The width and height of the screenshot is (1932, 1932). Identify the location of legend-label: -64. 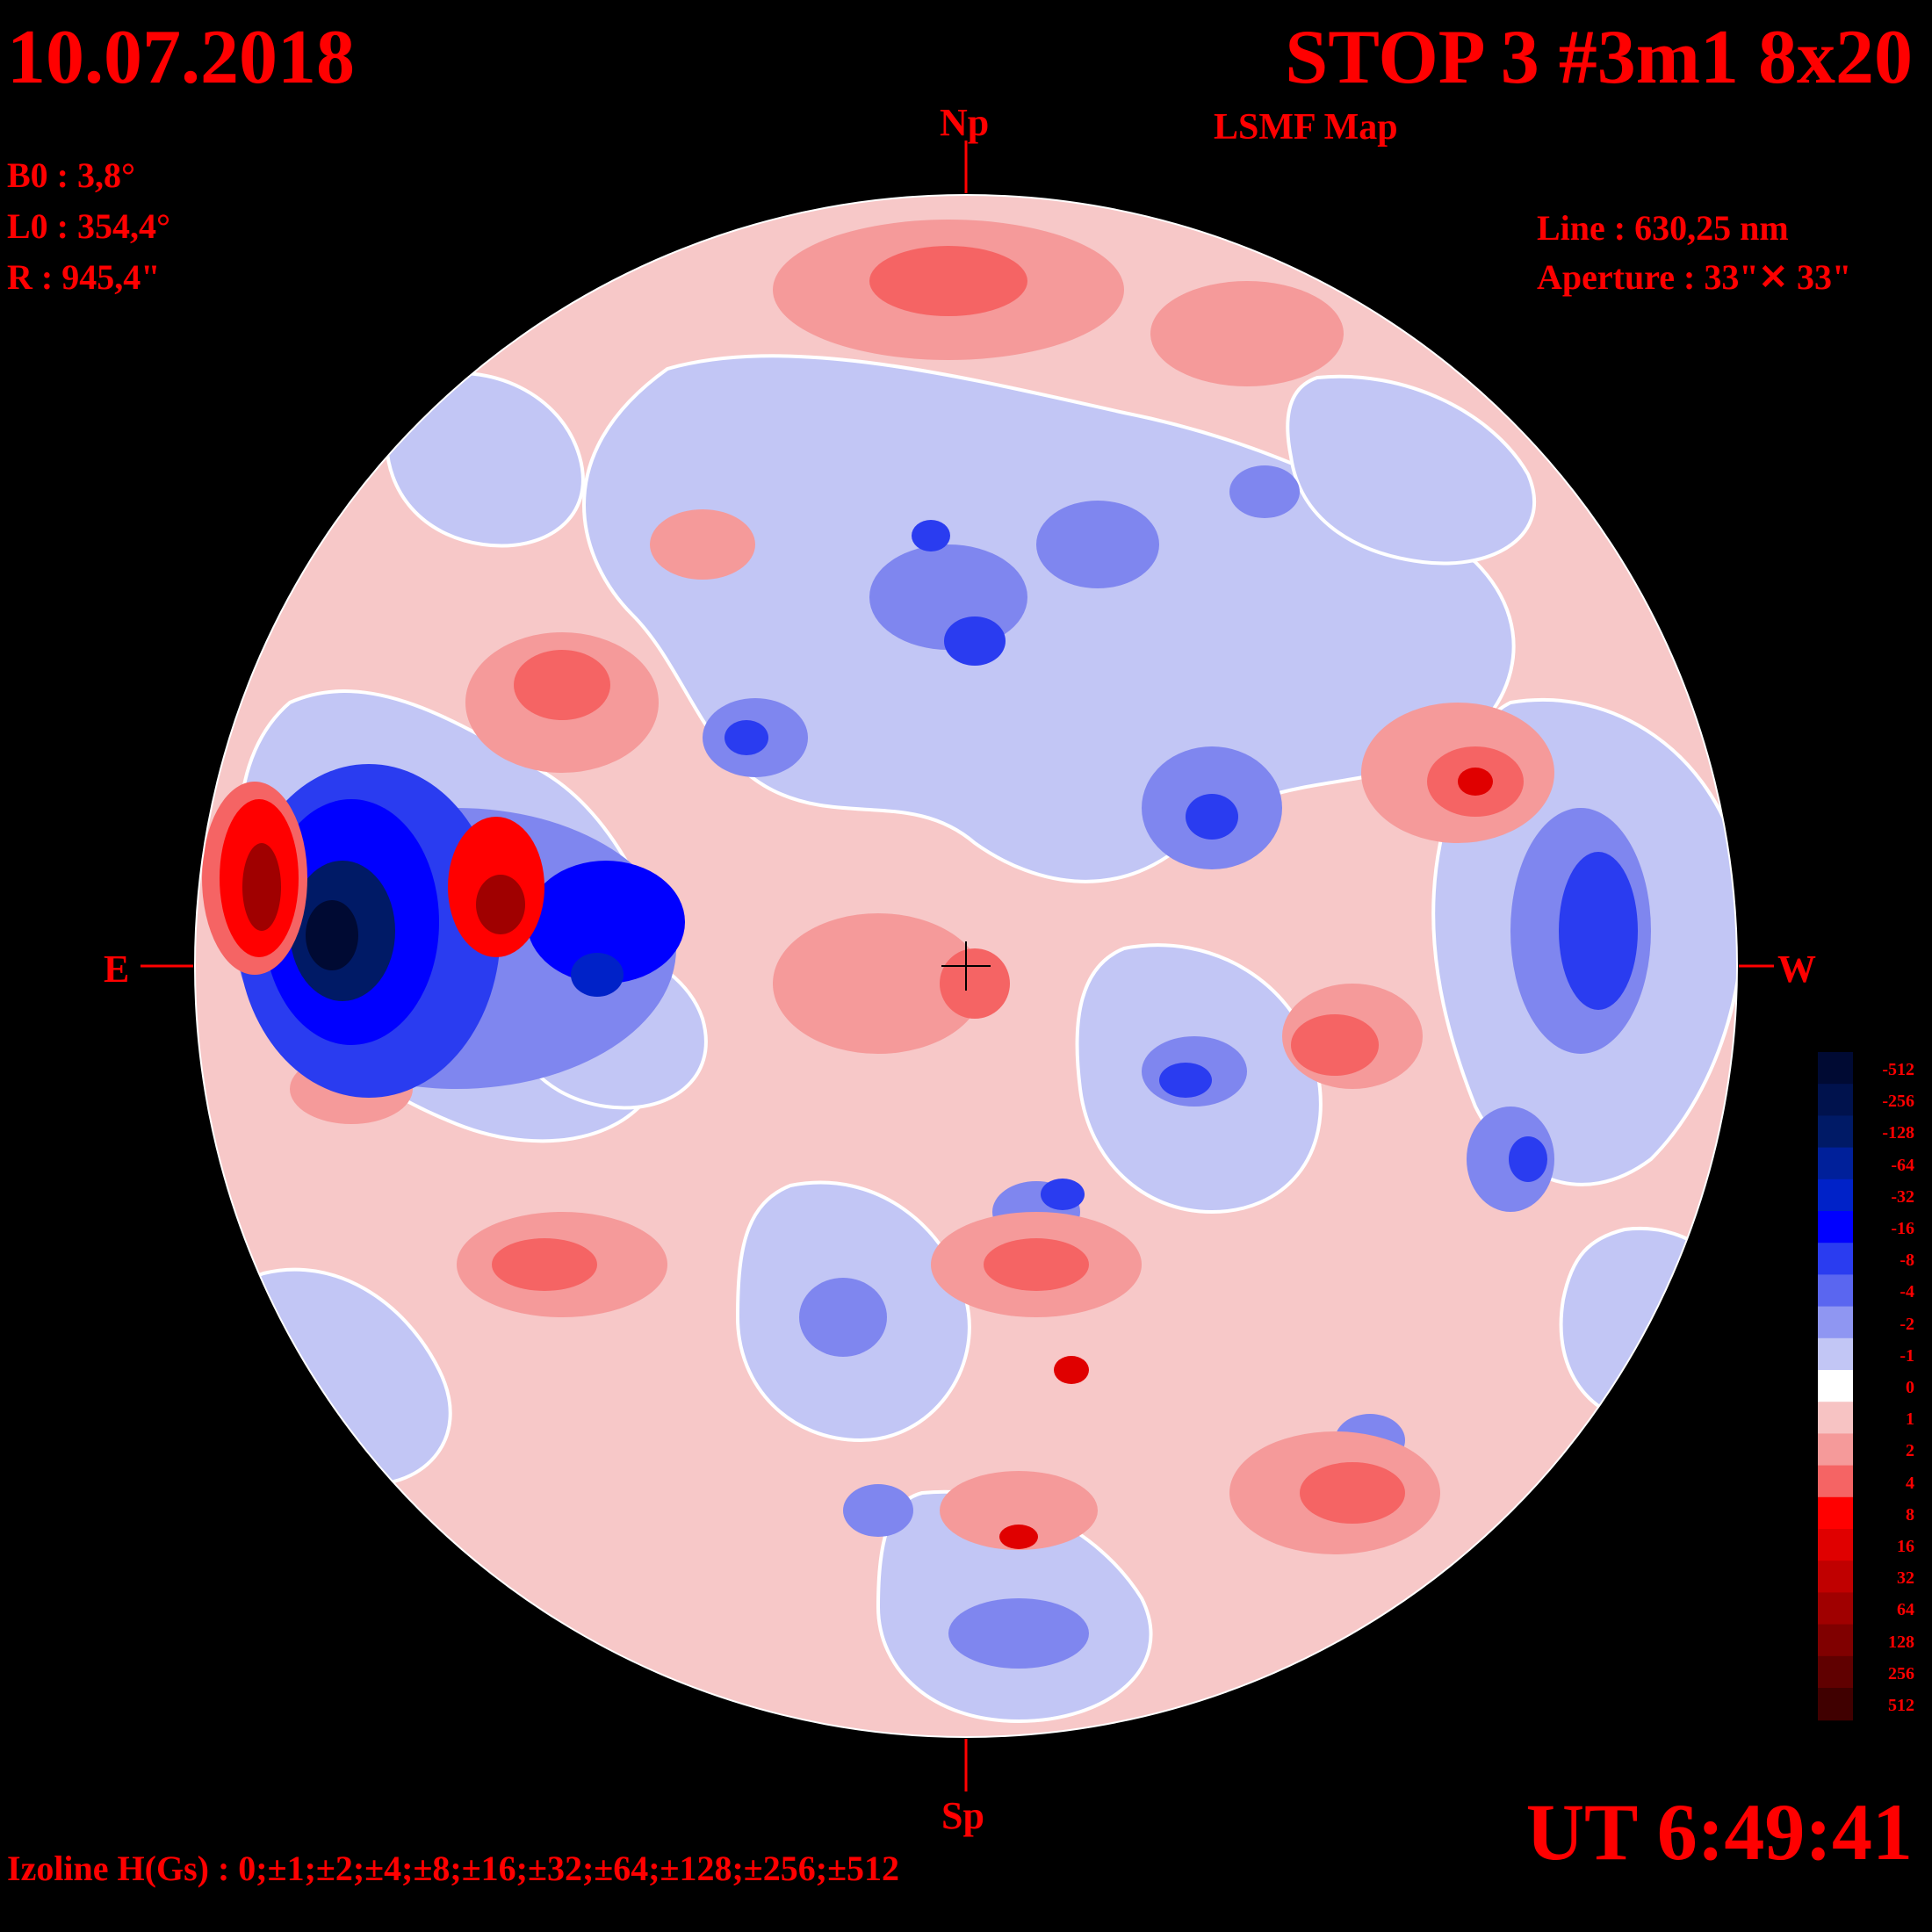
(1902, 1165).